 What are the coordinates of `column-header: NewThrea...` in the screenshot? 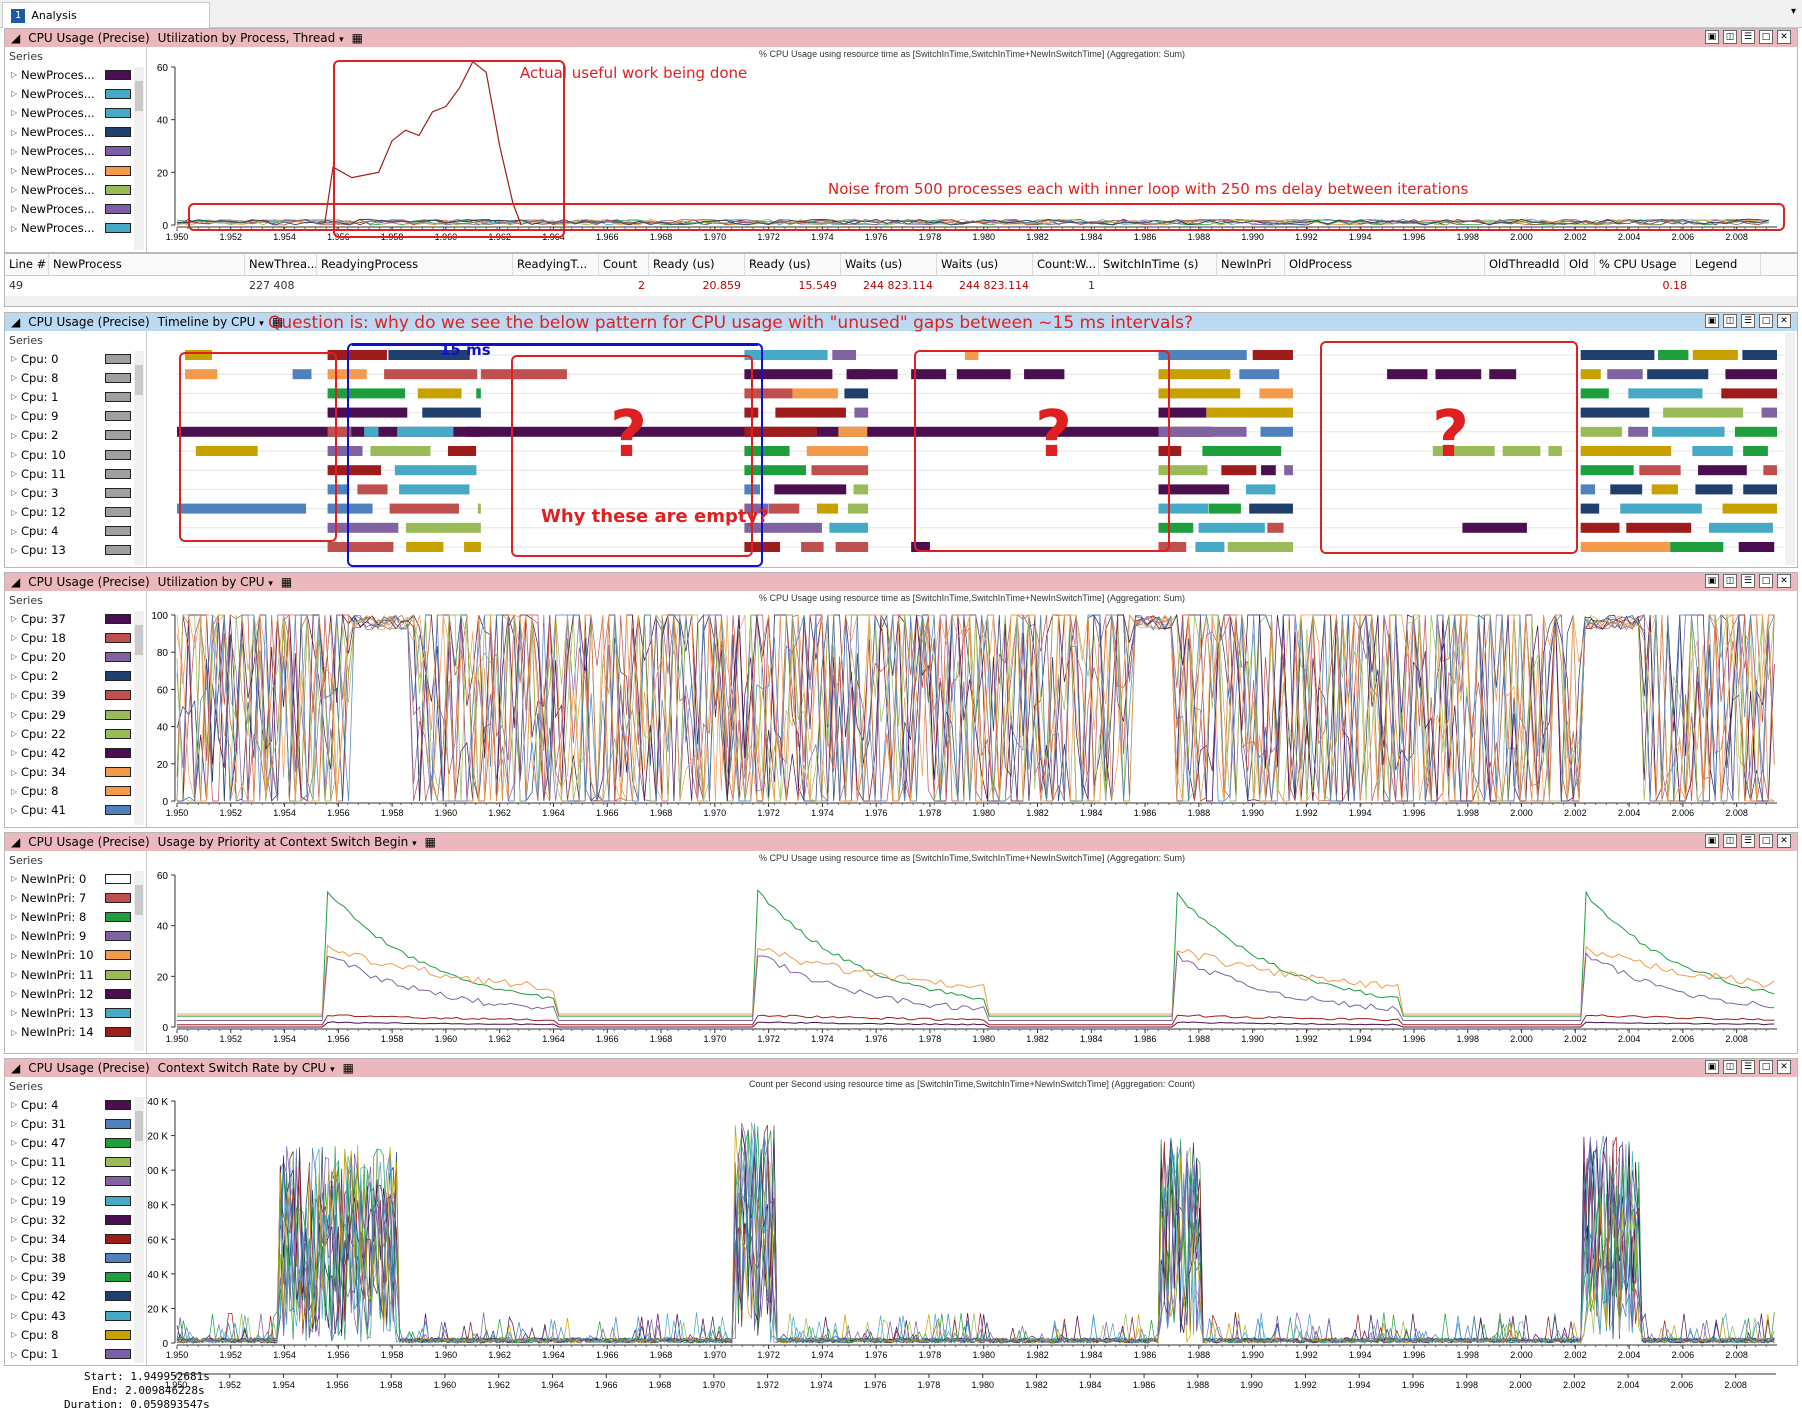 It's located at (281, 264).